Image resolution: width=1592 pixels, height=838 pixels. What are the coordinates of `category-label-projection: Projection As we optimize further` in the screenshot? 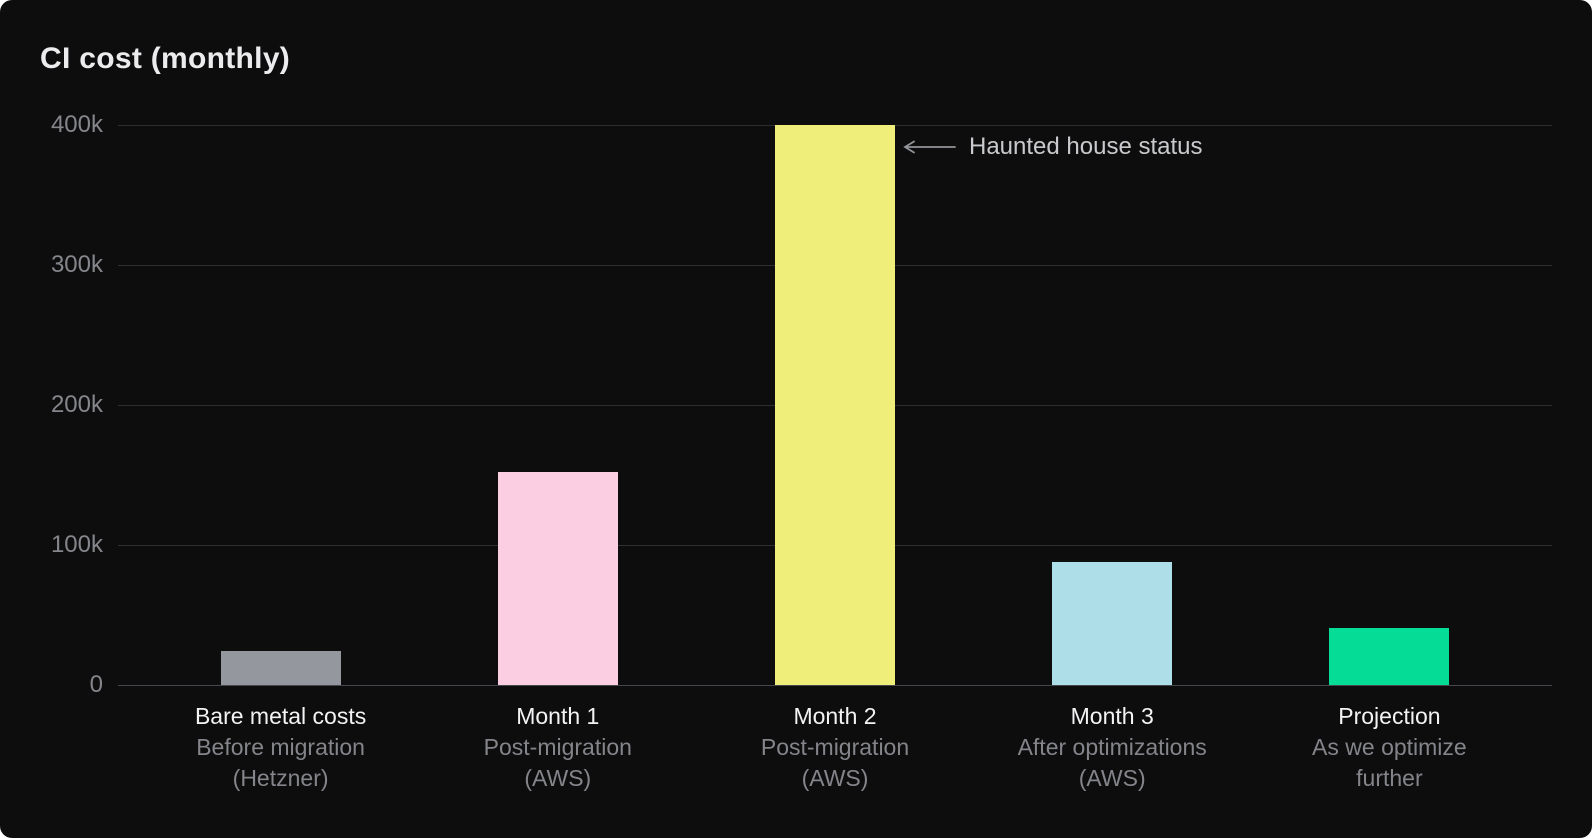 It's located at (1389, 747).